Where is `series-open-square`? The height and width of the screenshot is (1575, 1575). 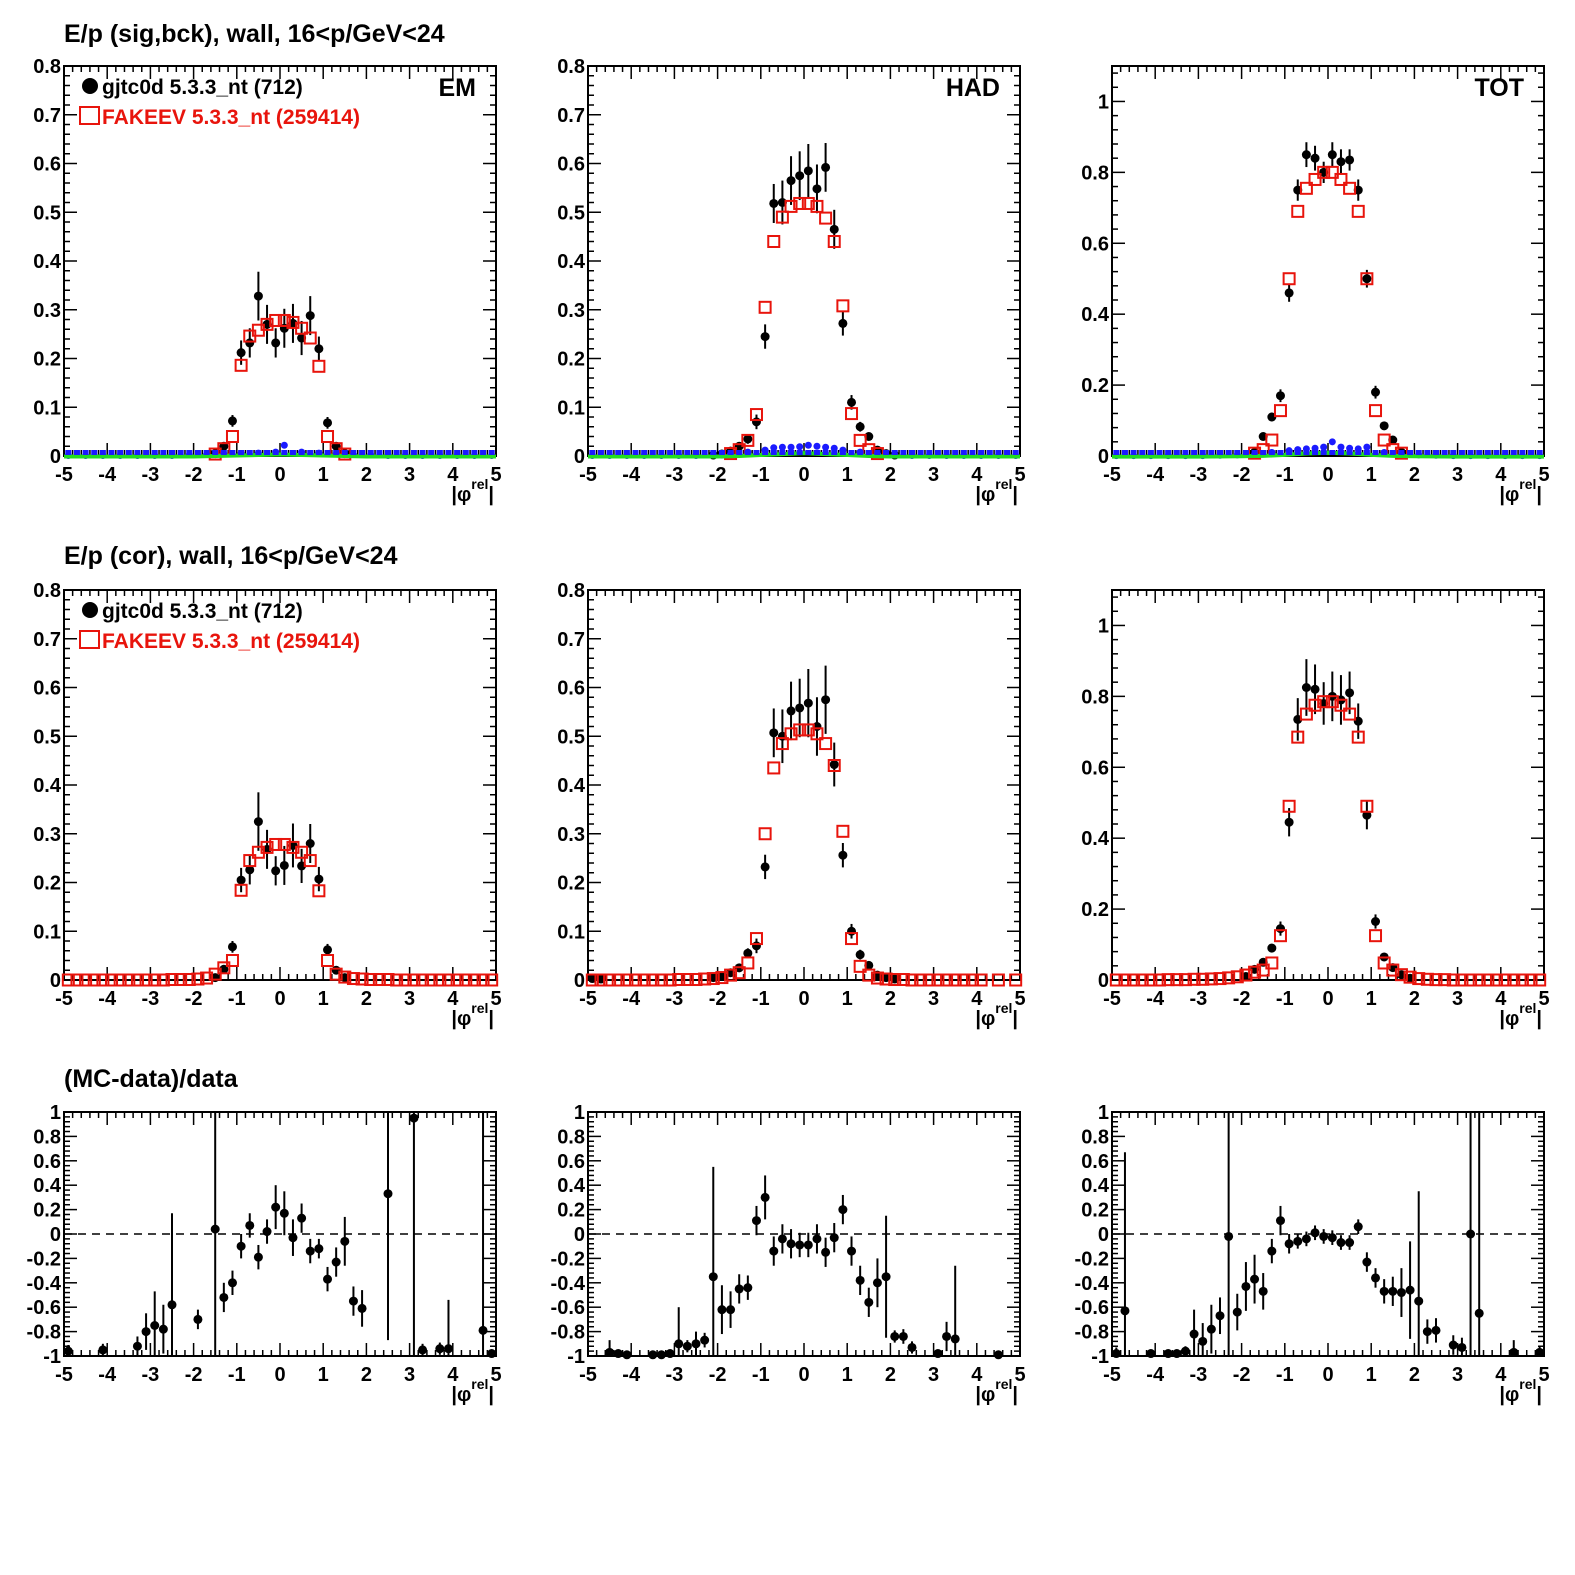
series-open-square is located at coordinates (804, 328).